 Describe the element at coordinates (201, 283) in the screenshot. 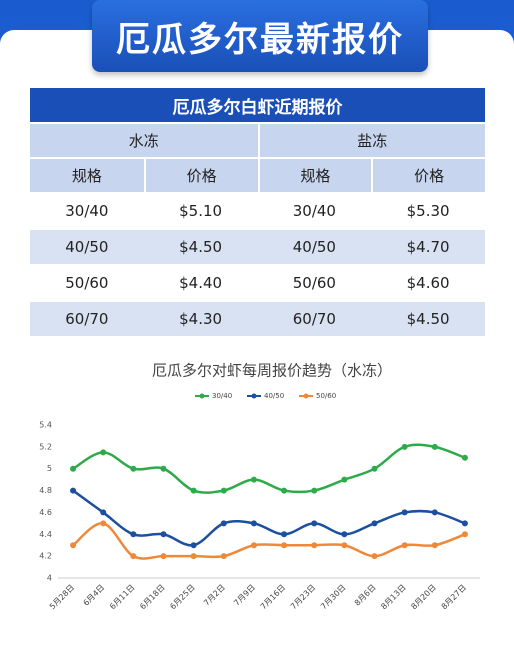

I see `table-cell: $4.40` at that location.